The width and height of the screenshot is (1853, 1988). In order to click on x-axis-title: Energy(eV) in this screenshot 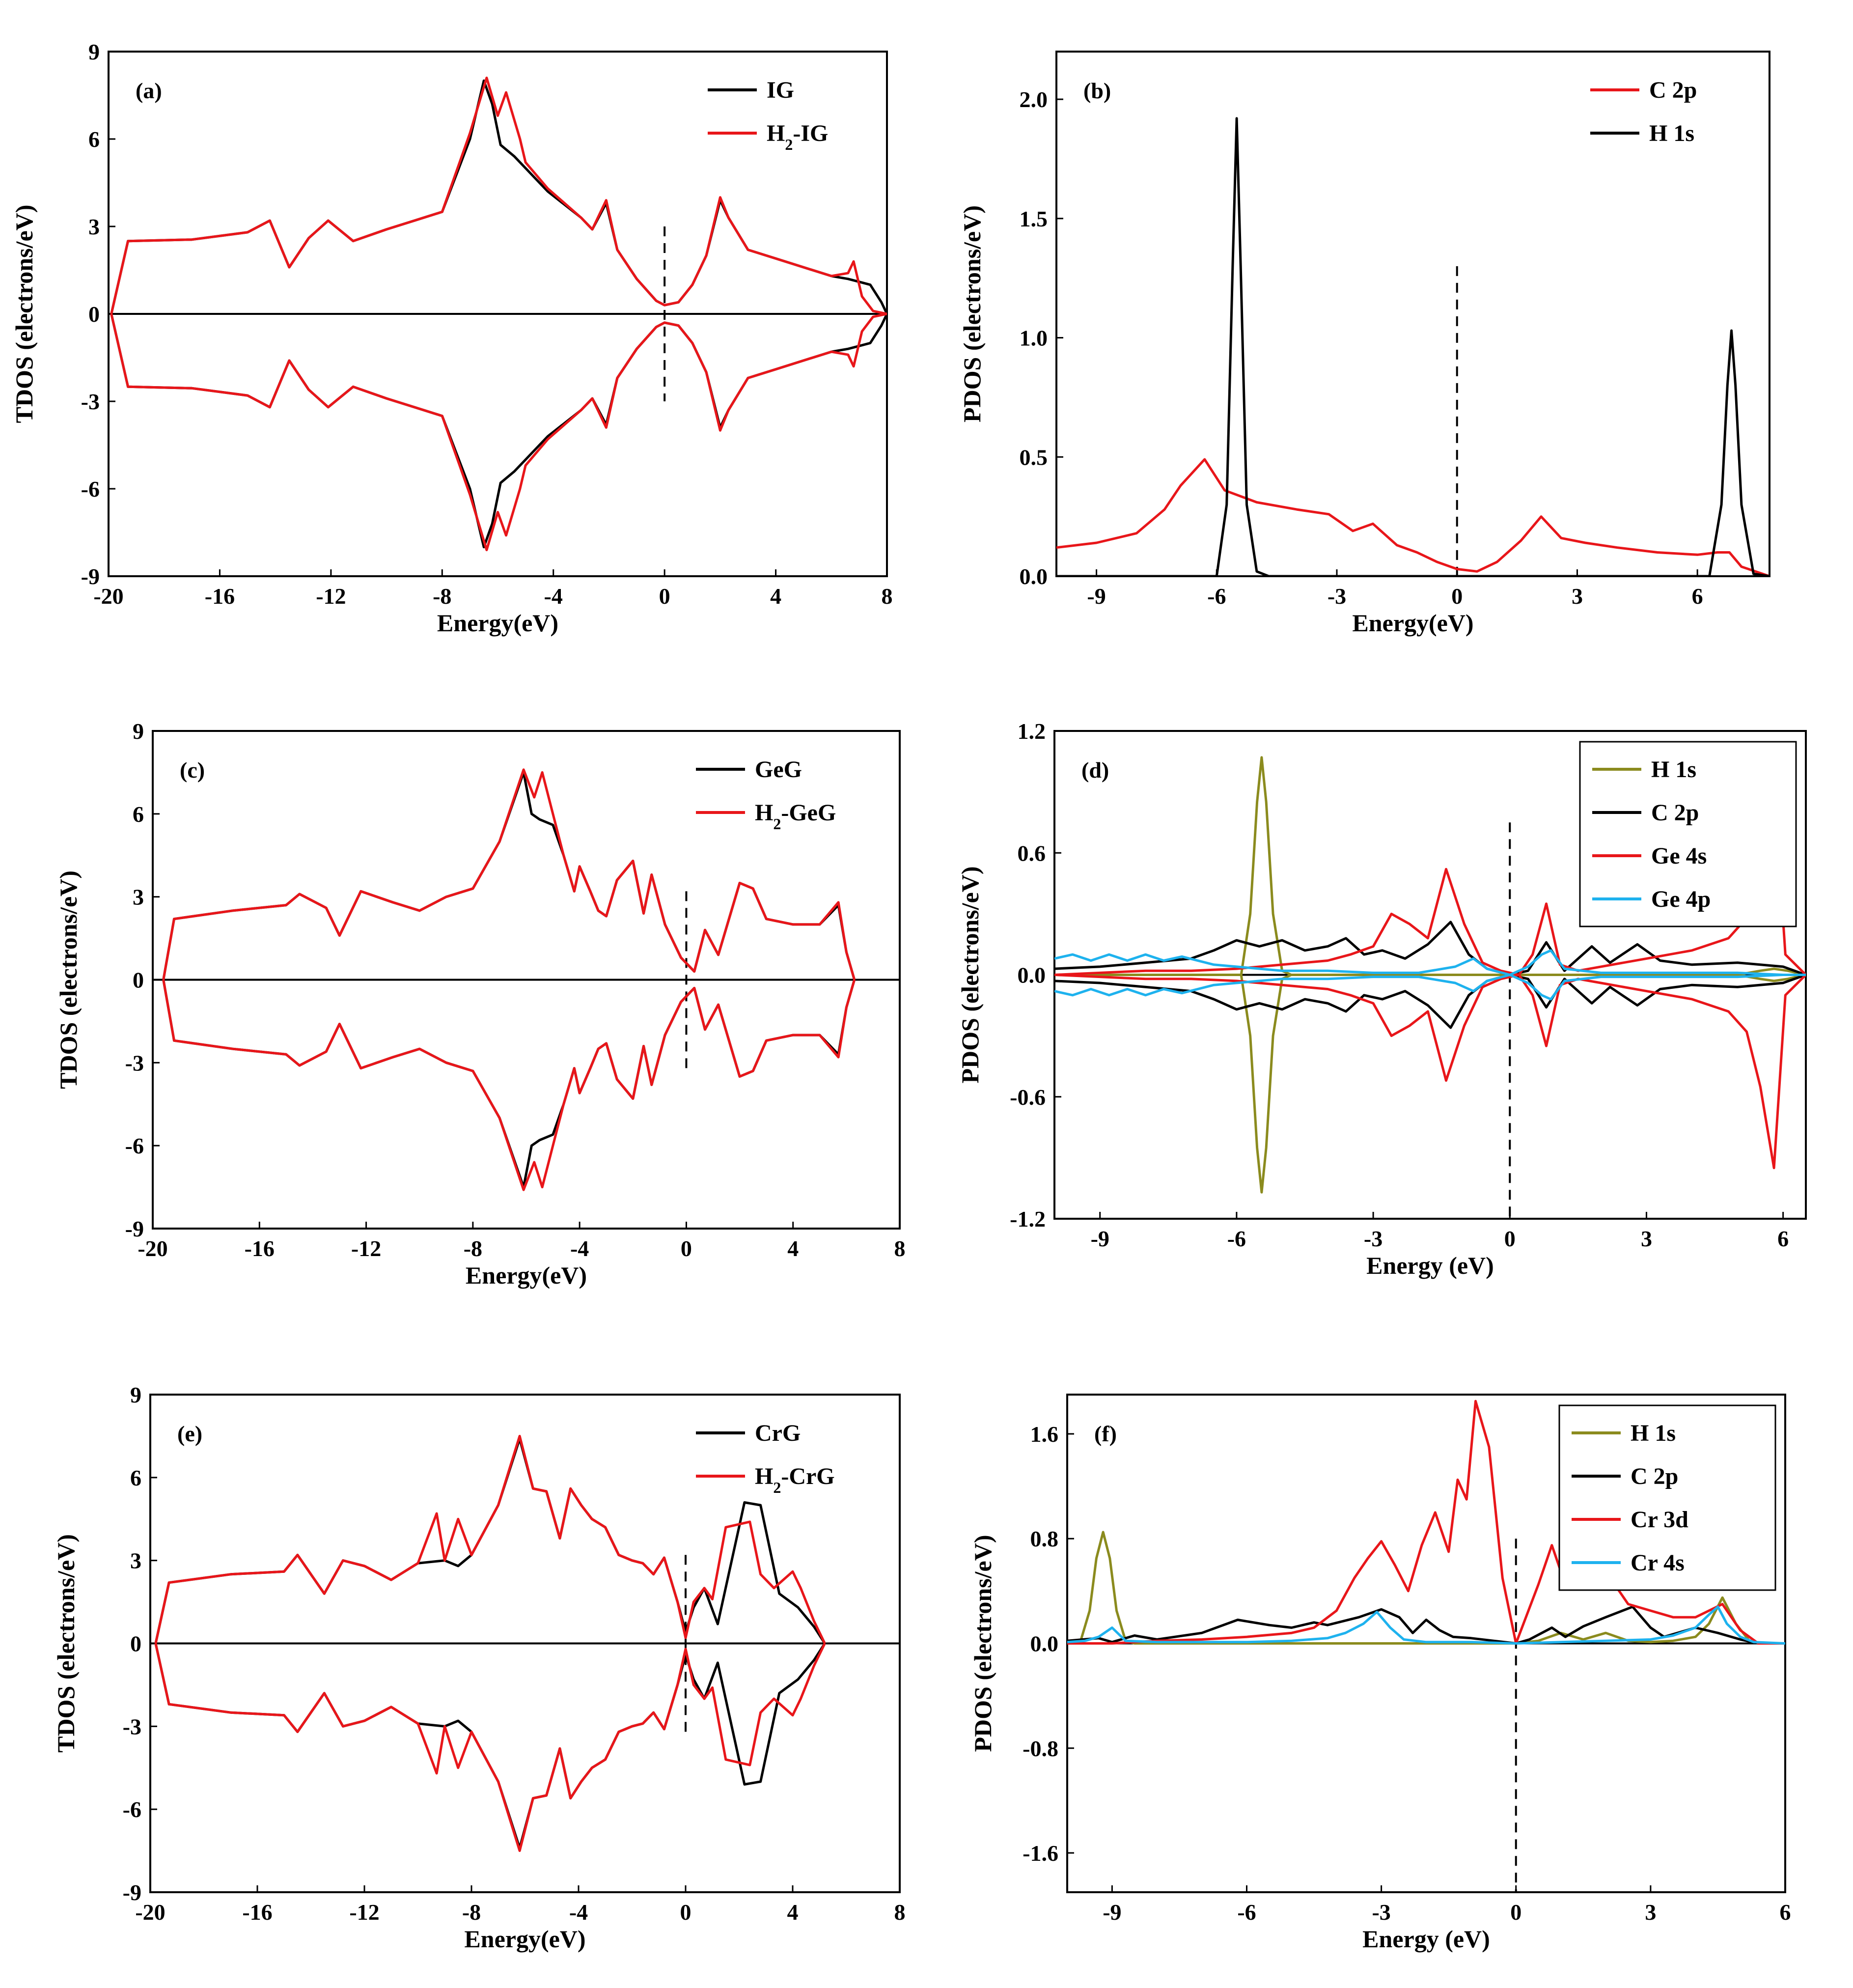, I will do `click(524, 1939)`.